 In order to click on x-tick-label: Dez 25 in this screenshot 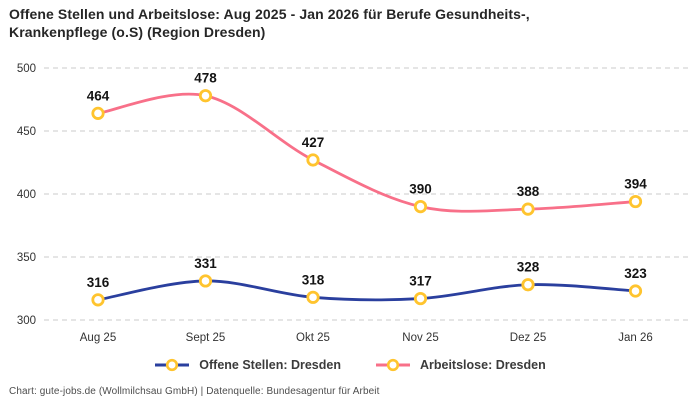, I will do `click(528, 338)`.